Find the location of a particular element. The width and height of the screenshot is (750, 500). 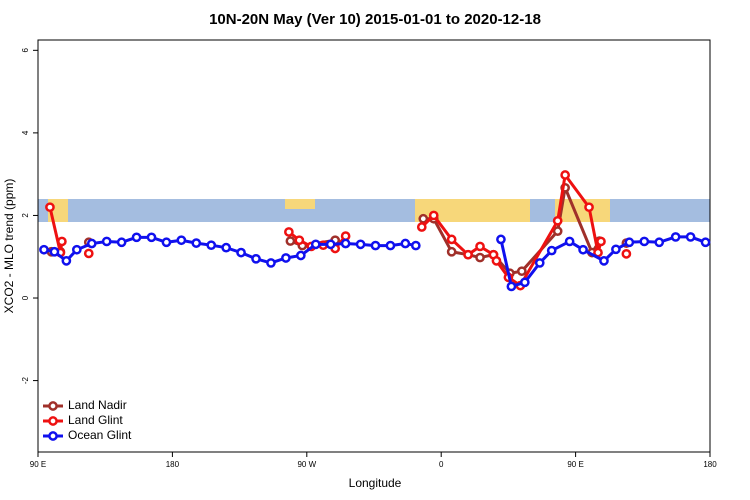

y-axis-label: XCO2 - MLO trend (ppm) is located at coordinates (9, 246).